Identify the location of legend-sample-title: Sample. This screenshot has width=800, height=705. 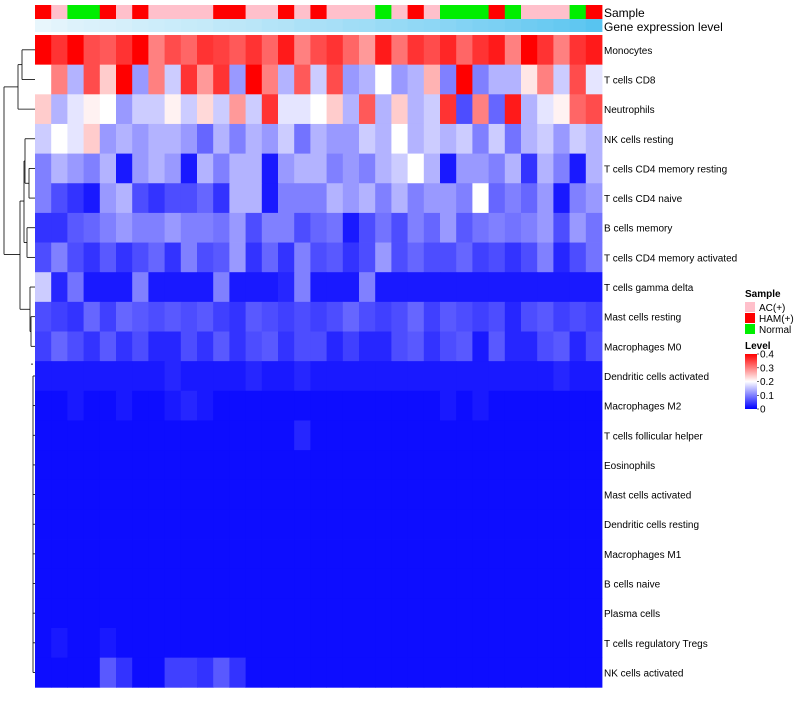
(763, 294).